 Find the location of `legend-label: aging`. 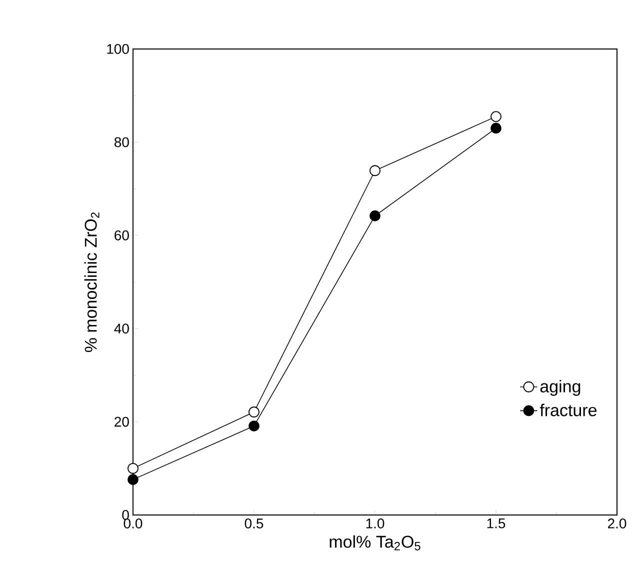

legend-label: aging is located at coordinates (560, 388).